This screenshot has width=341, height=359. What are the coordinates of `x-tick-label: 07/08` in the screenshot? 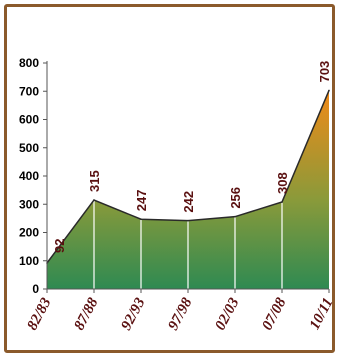 It's located at (274, 314).